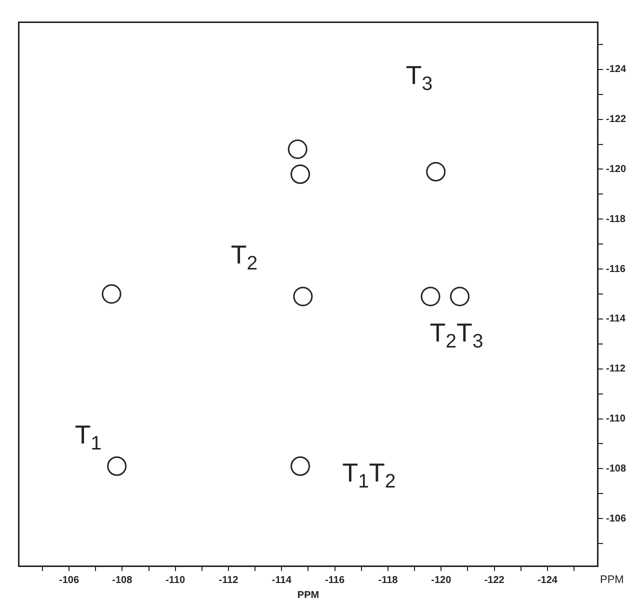 This screenshot has width=637, height=609. I want to click on x-tick-label: -116, so click(335, 580).